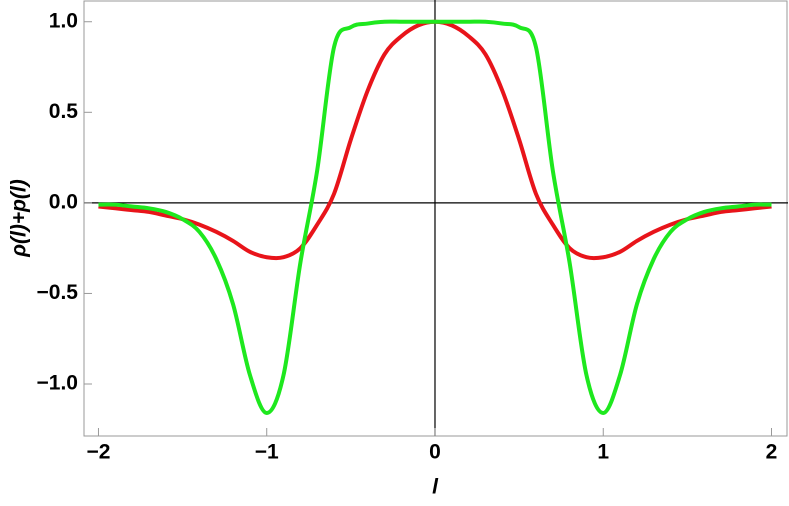 The height and width of the screenshot is (506, 789). Describe the element at coordinates (267, 452) in the screenshot. I see `x-tick-label: −1` at that location.